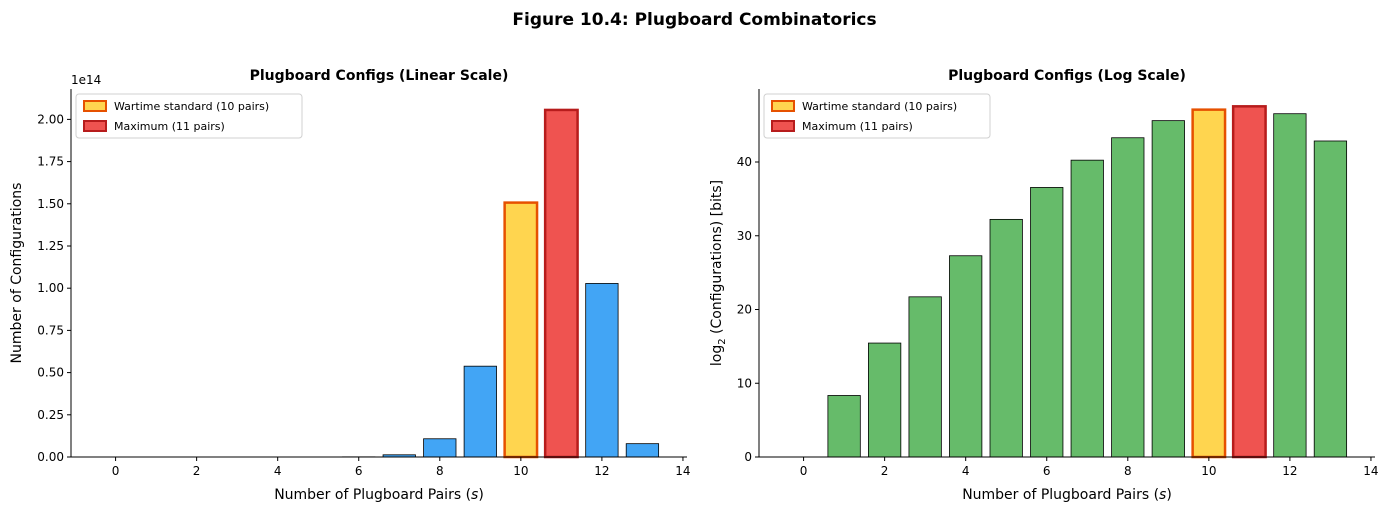 The width and height of the screenshot is (1389, 515). What do you see at coordinates (804, 471) in the screenshot?
I see `log-x-tick-label: 0` at bounding box center [804, 471].